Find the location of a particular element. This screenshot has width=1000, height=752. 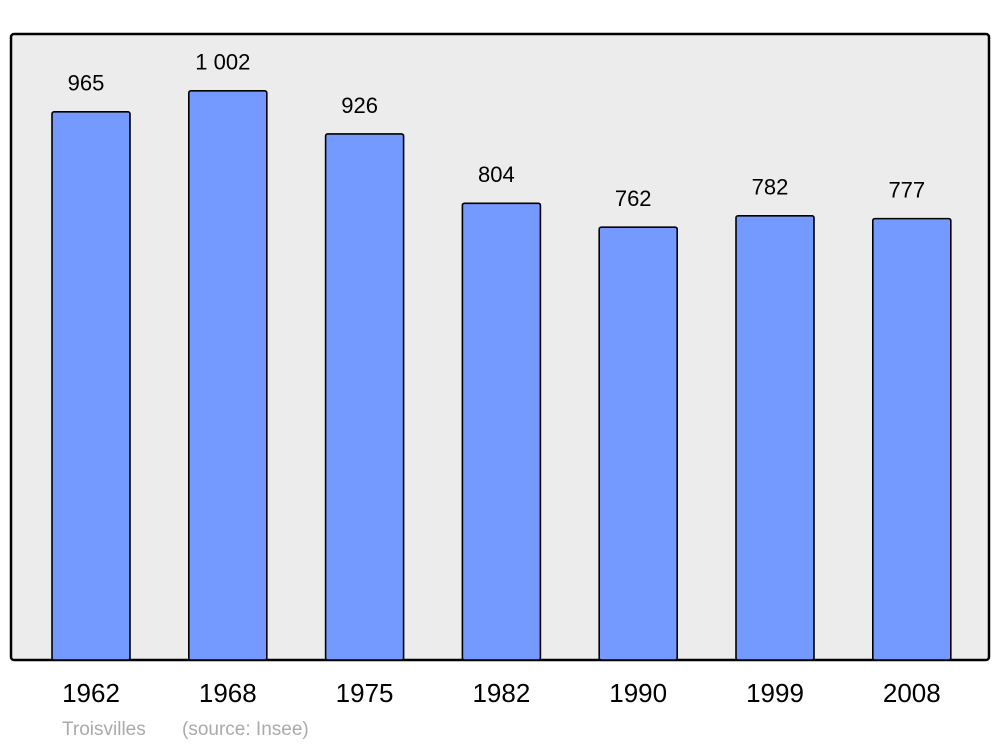

x-tick-label: 1982 is located at coordinates (501, 693).